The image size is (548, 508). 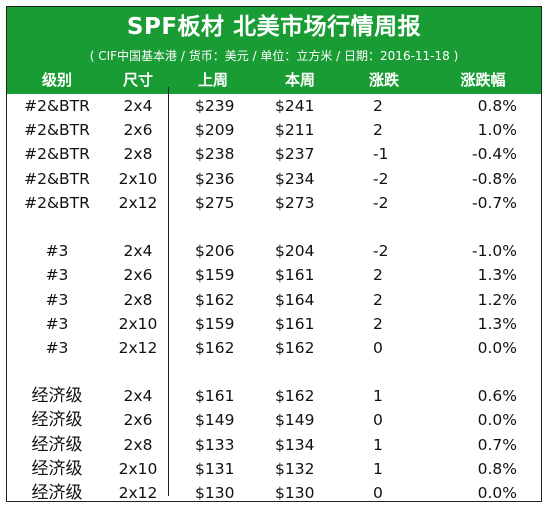 I want to click on cell-change-pct: 1.2%, so click(x=497, y=299).